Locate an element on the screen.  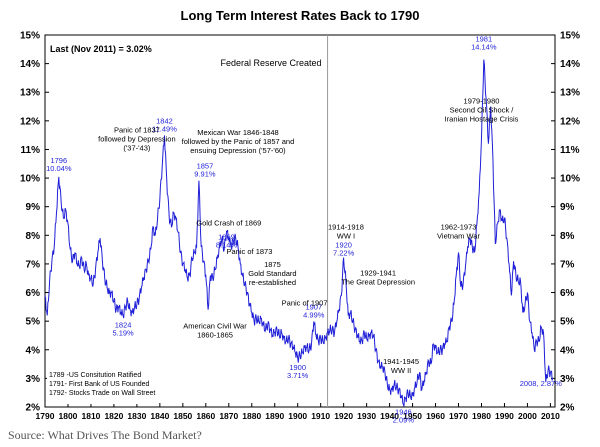
last-value-label: Last (Nov 2011) = 3.02% is located at coordinates (101, 49).